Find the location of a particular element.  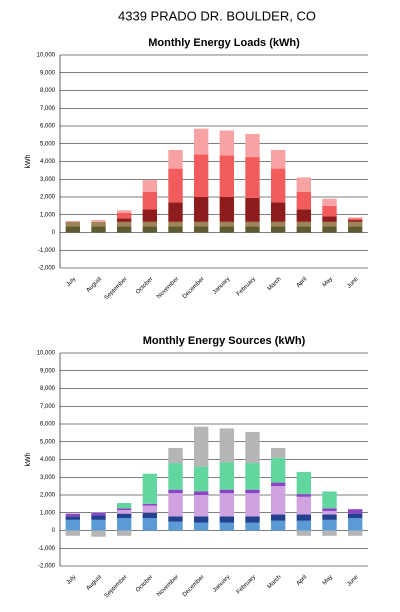

y-axis-label: kWh is located at coordinates (28, 161).